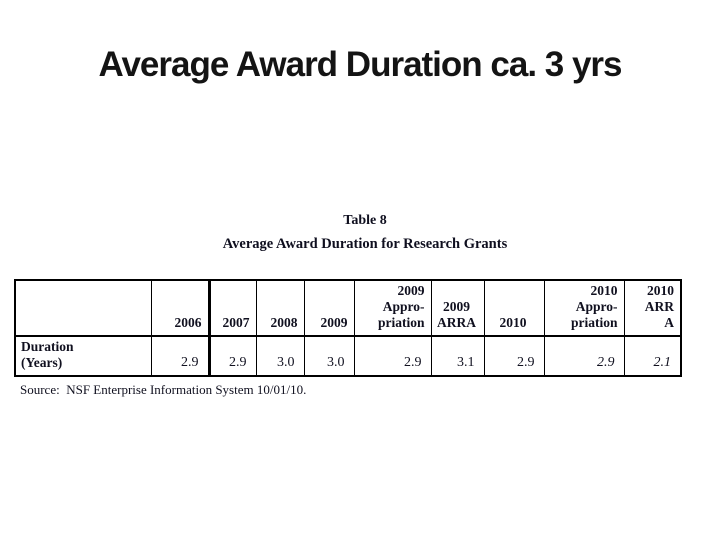 The height and width of the screenshot is (540, 720). I want to click on slide-title: Average Award Duration ca. 3 yrs, so click(360, 64).